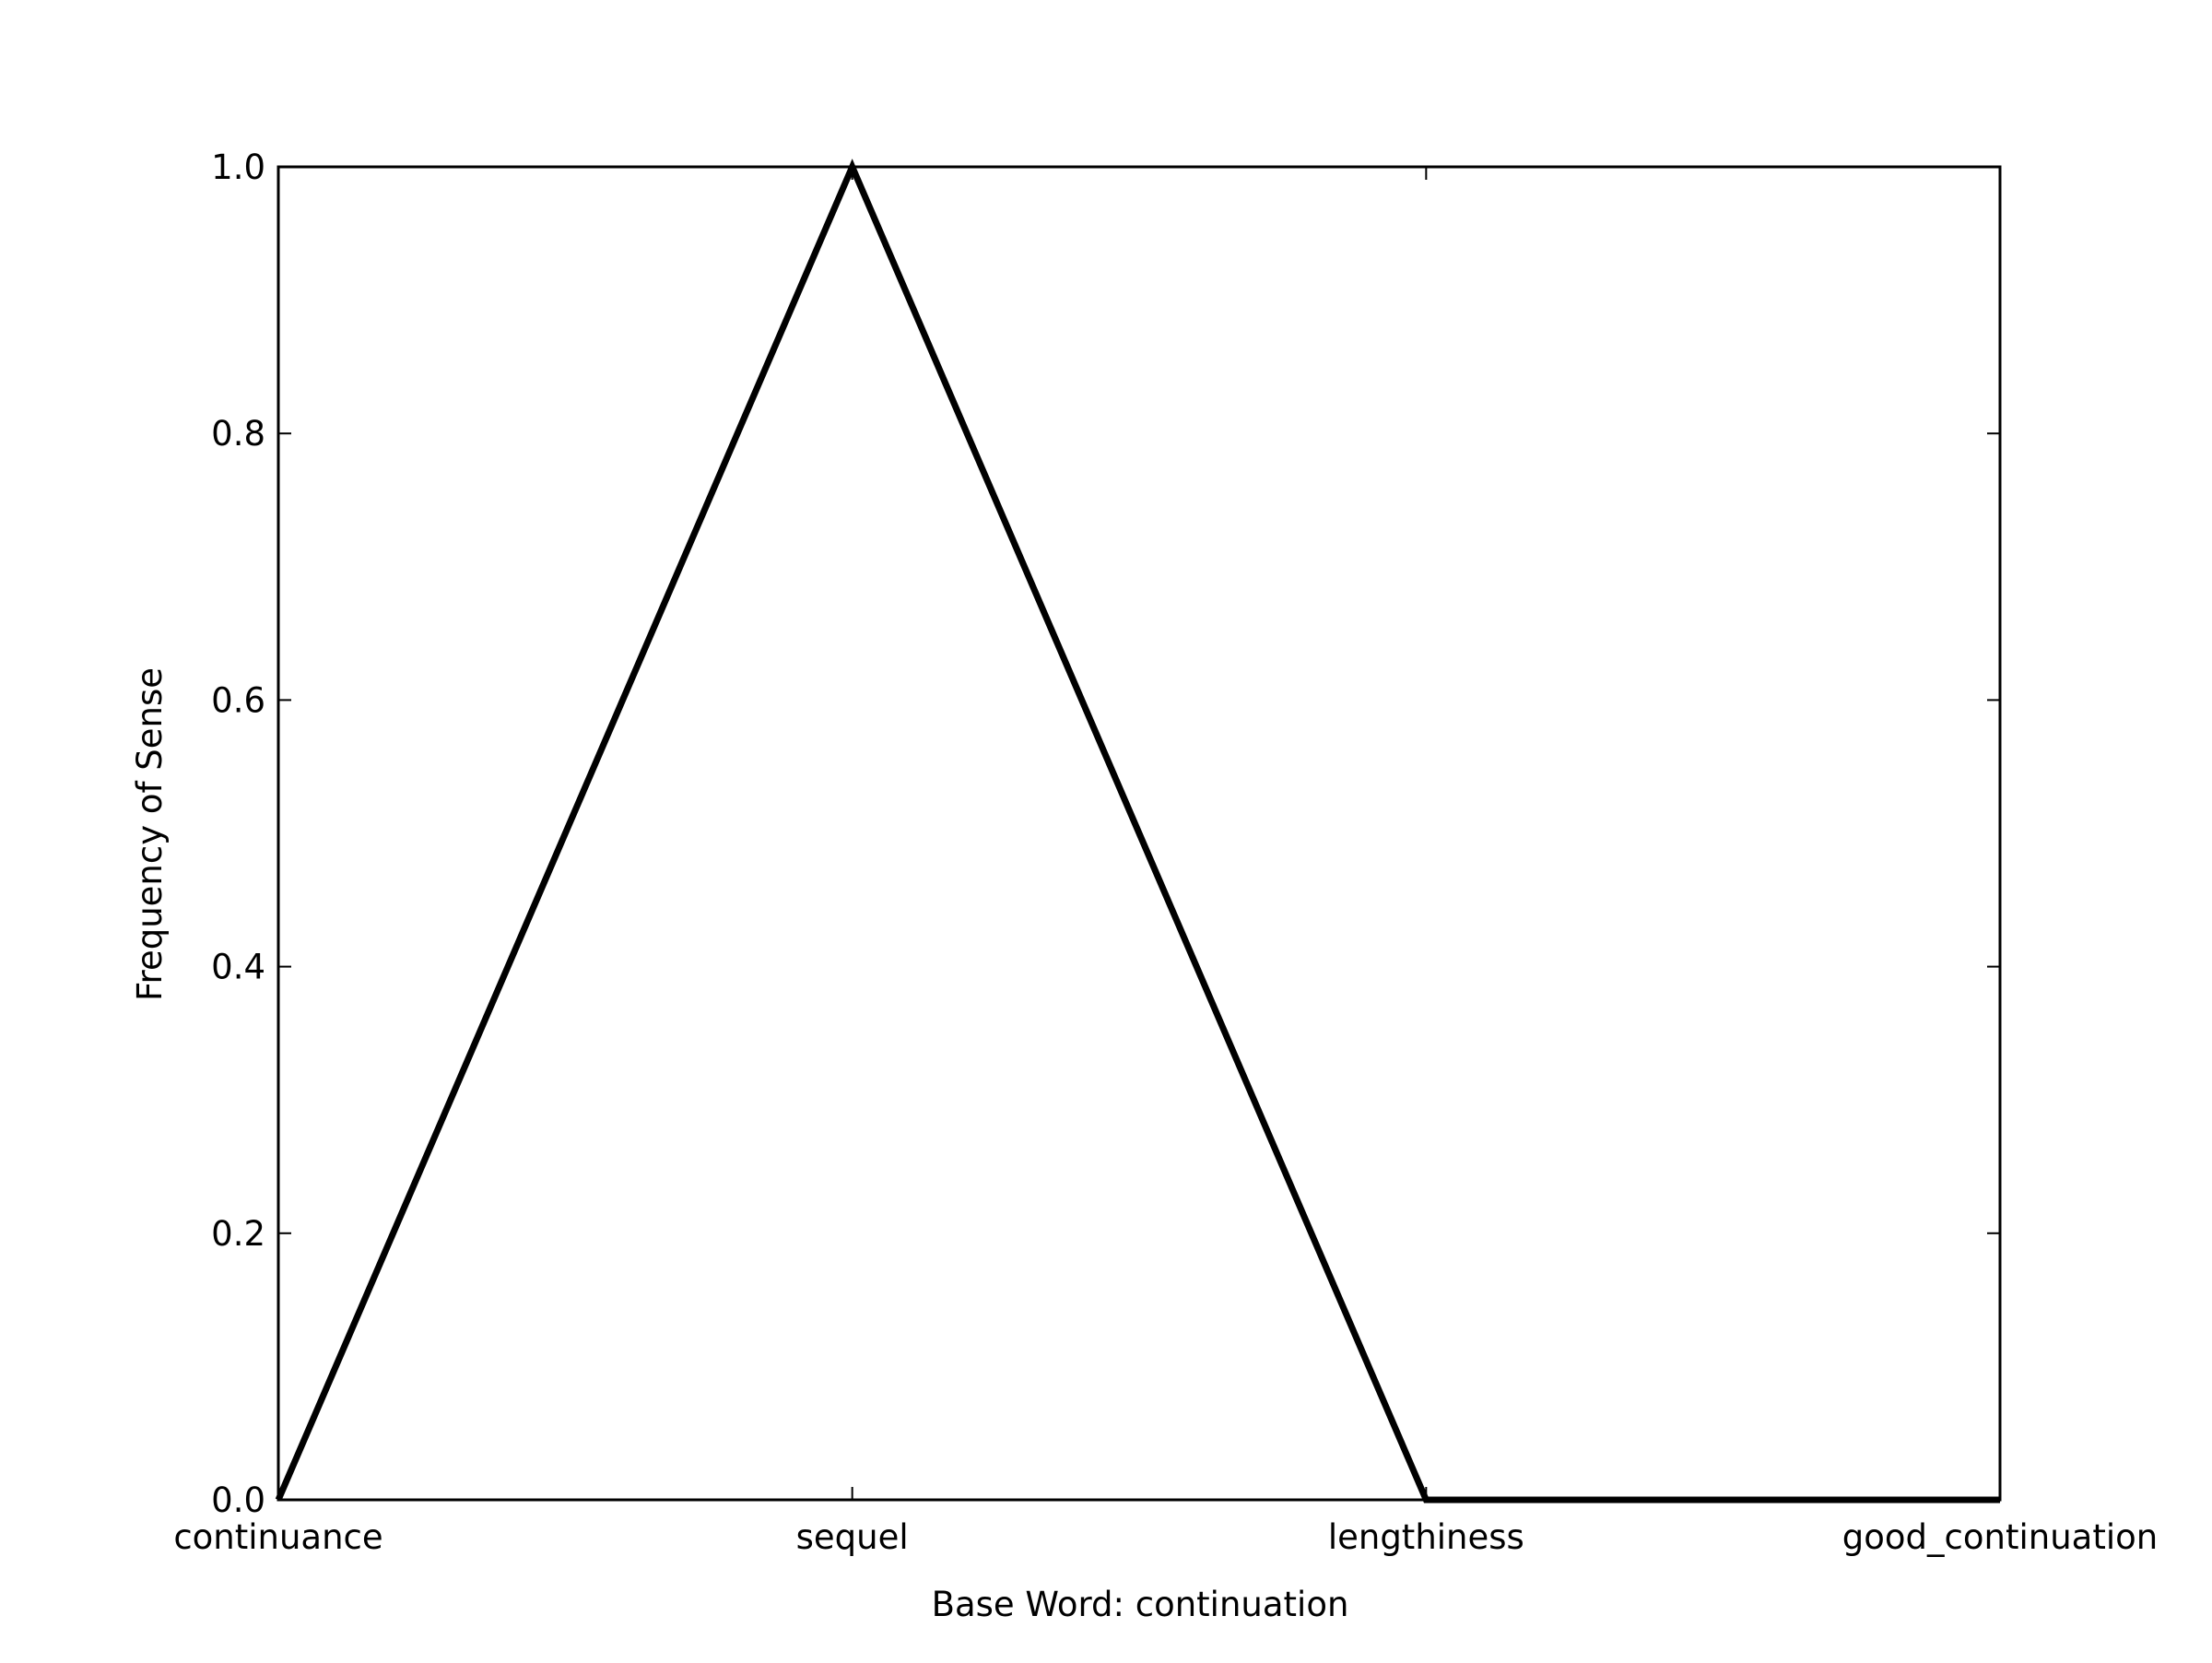  What do you see at coordinates (238, 700) in the screenshot?
I see `y-tick-label: 0.6` at bounding box center [238, 700].